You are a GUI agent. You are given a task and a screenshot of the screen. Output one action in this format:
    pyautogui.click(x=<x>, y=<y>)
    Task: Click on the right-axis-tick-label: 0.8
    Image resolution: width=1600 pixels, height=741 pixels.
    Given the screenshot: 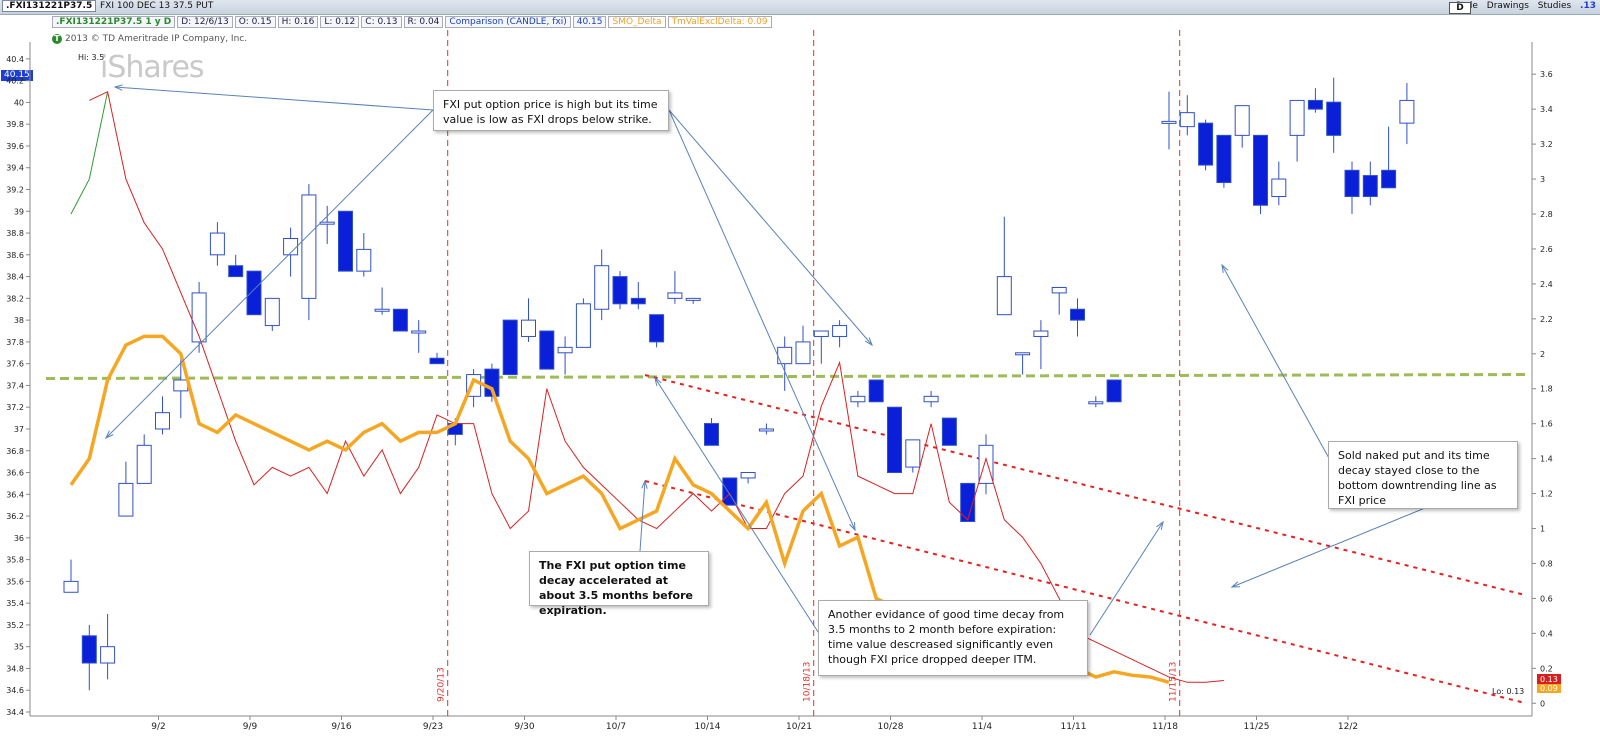 What is the action you would take?
    pyautogui.click(x=1546, y=563)
    